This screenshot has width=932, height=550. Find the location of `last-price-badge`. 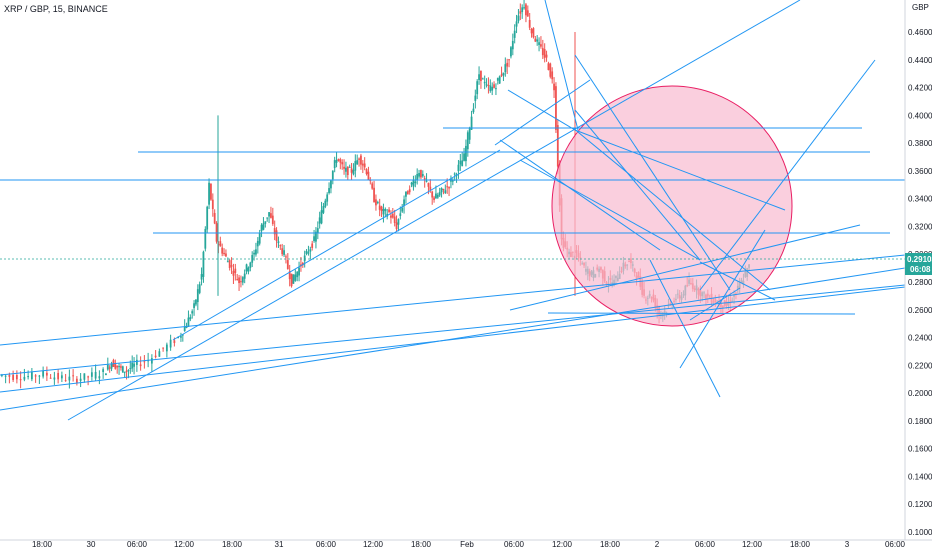

last-price-badge is located at coordinates (918, 264).